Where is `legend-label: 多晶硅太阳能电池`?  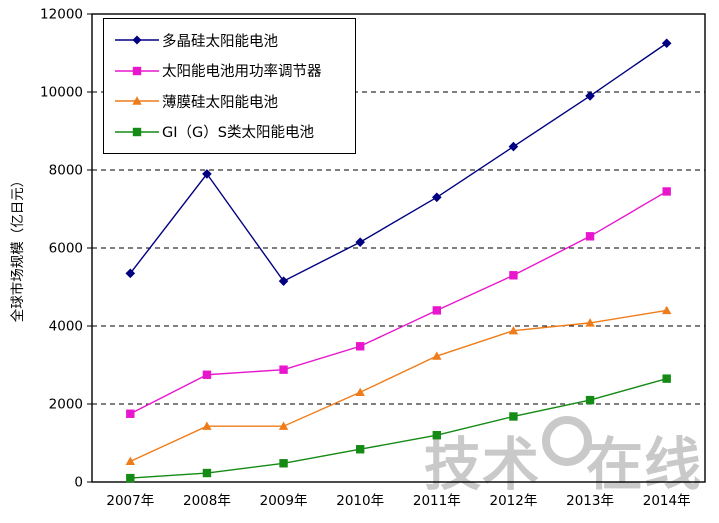 legend-label: 多晶硅太阳能电池 is located at coordinates (220, 41).